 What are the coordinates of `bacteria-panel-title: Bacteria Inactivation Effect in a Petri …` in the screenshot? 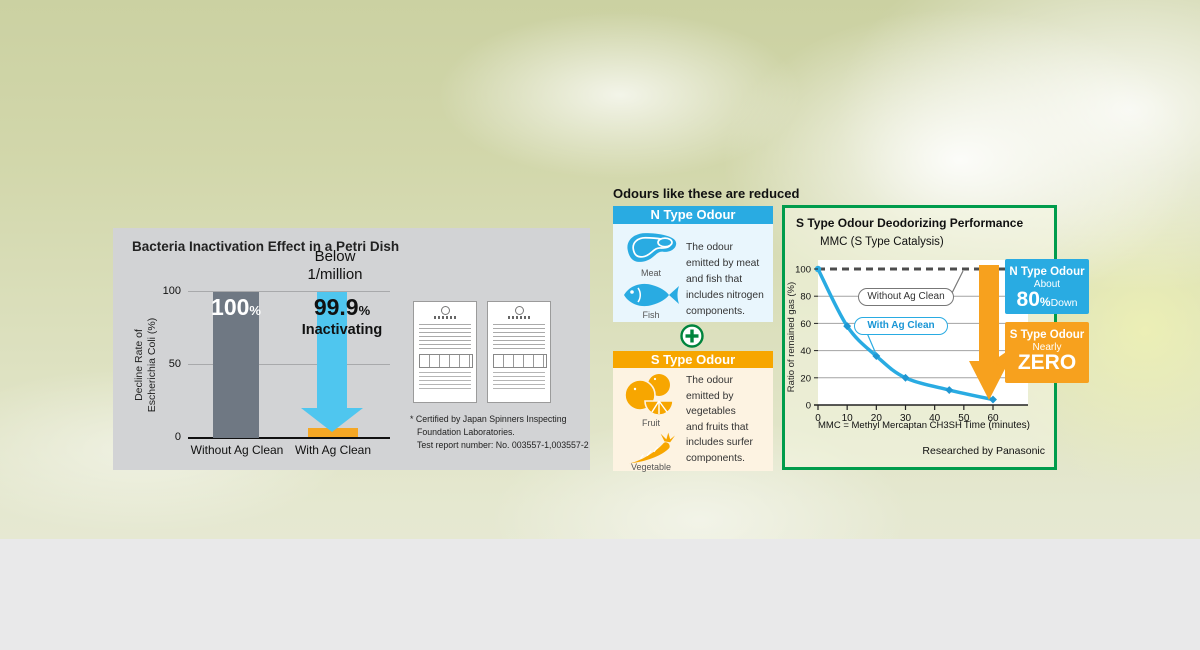 It's located at (266, 246).